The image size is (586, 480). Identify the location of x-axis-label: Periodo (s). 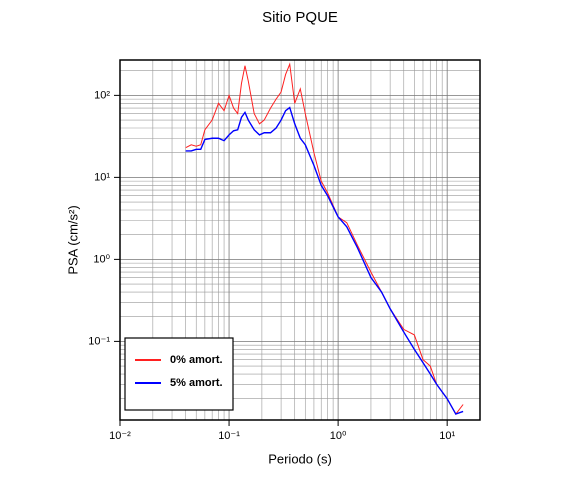
(300, 458).